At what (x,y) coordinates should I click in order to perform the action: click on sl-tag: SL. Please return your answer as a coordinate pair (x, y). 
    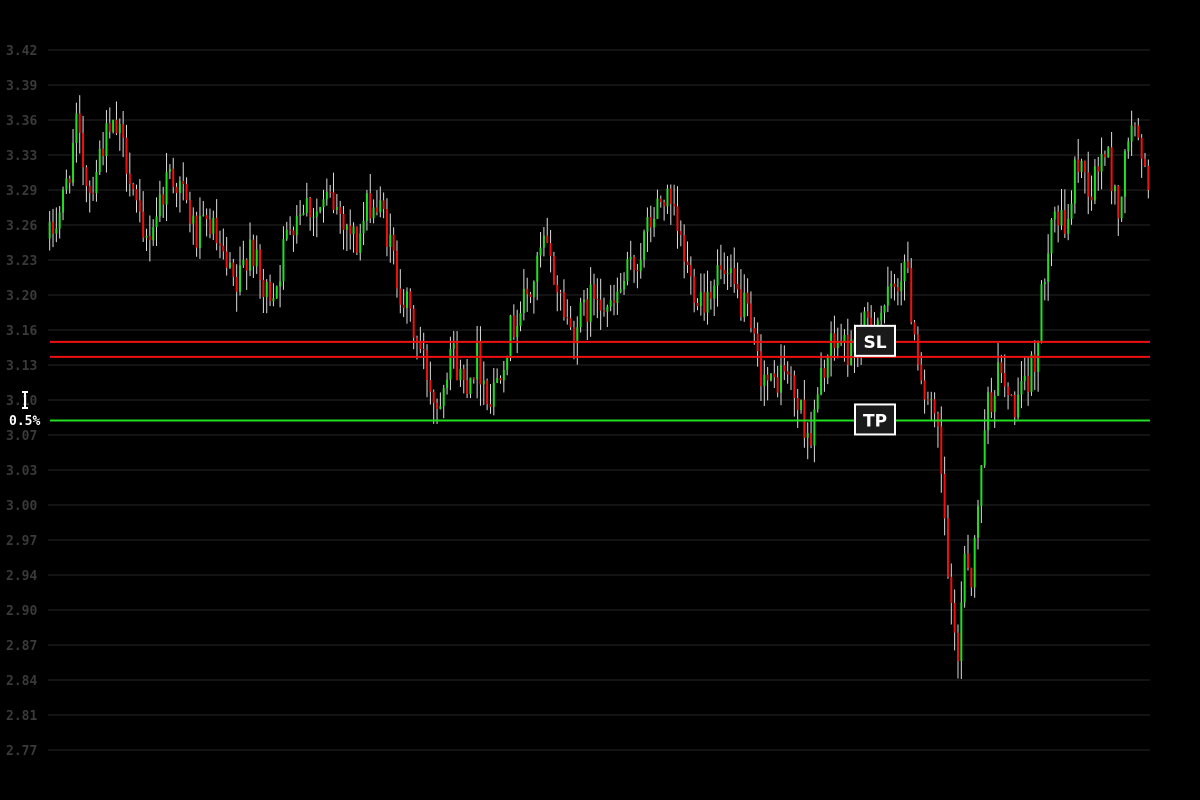
    Looking at the image, I should click on (875, 340).